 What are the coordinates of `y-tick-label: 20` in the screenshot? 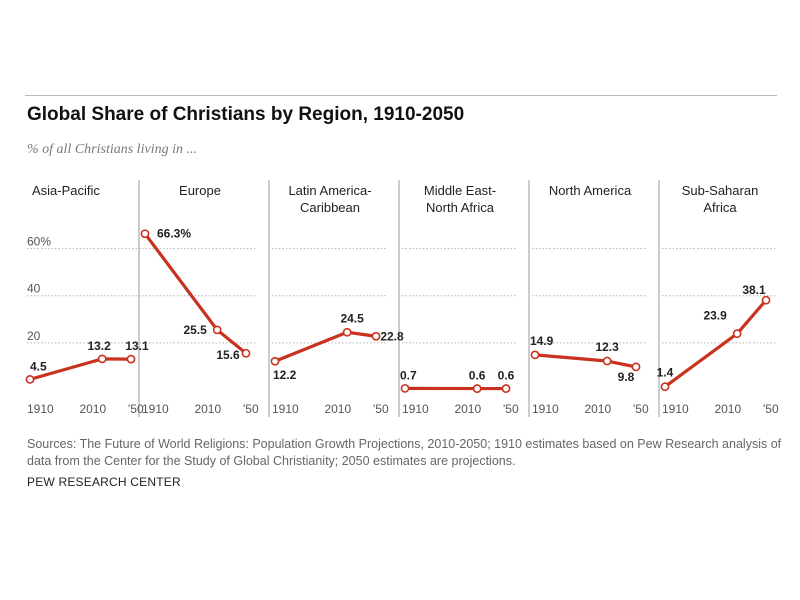 It's located at (34, 336).